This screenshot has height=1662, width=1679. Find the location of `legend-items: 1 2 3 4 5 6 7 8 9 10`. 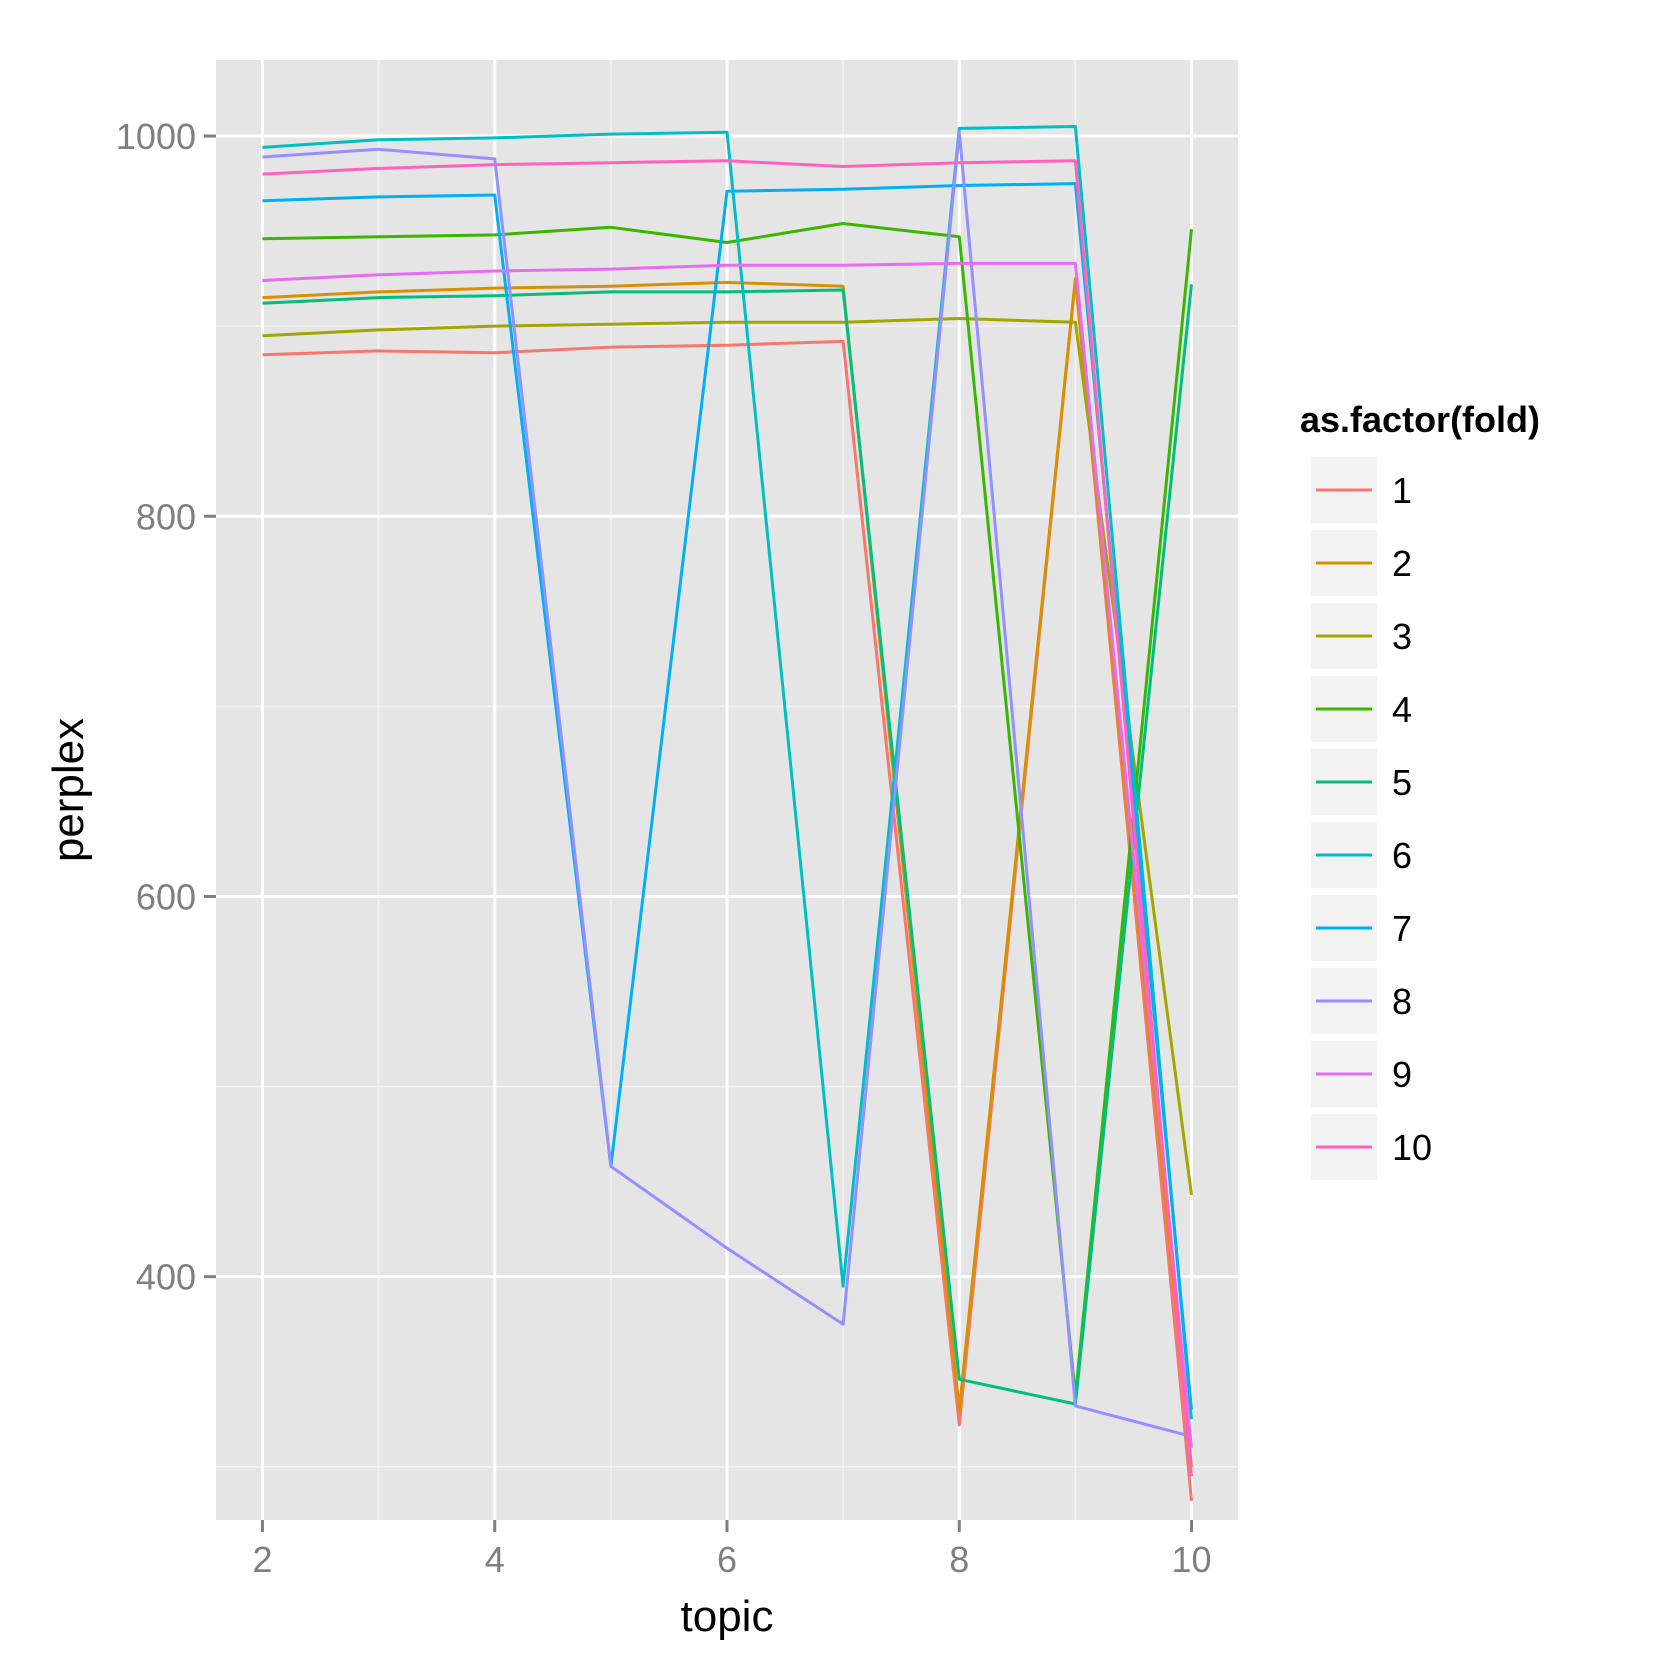

legend-items: 1 2 3 4 5 6 7 8 9 10 is located at coordinates (1370, 818).